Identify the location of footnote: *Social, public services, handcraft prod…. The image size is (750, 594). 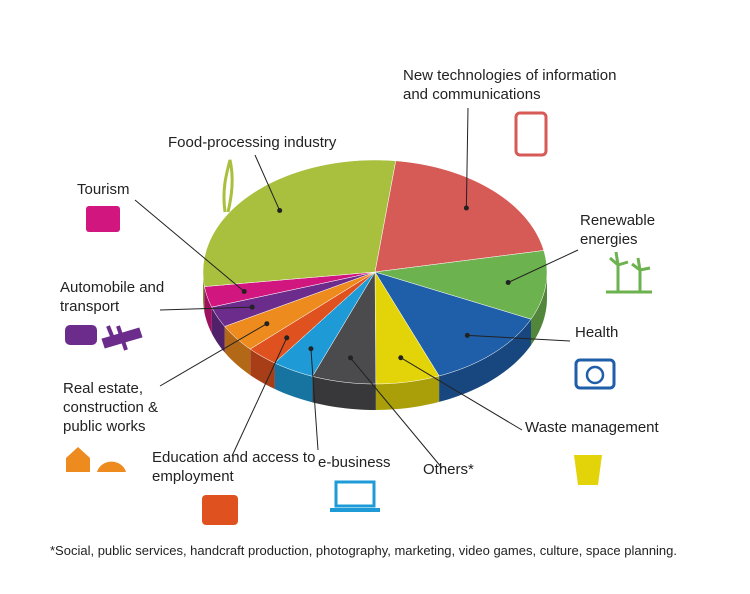
(364, 550).